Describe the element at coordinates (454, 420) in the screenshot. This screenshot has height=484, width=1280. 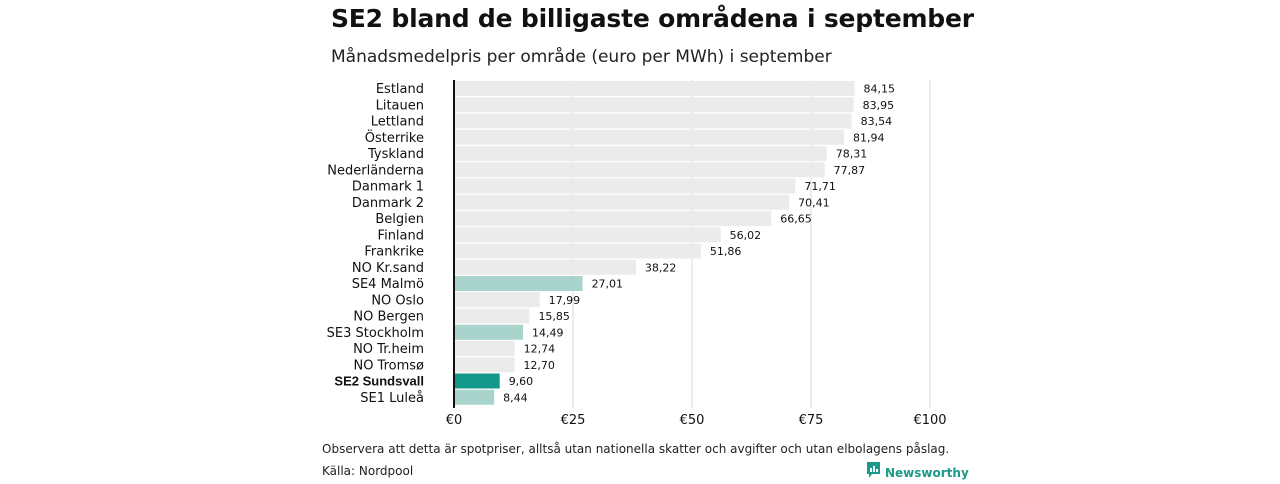
I see `x-tick-label: €0` at that location.